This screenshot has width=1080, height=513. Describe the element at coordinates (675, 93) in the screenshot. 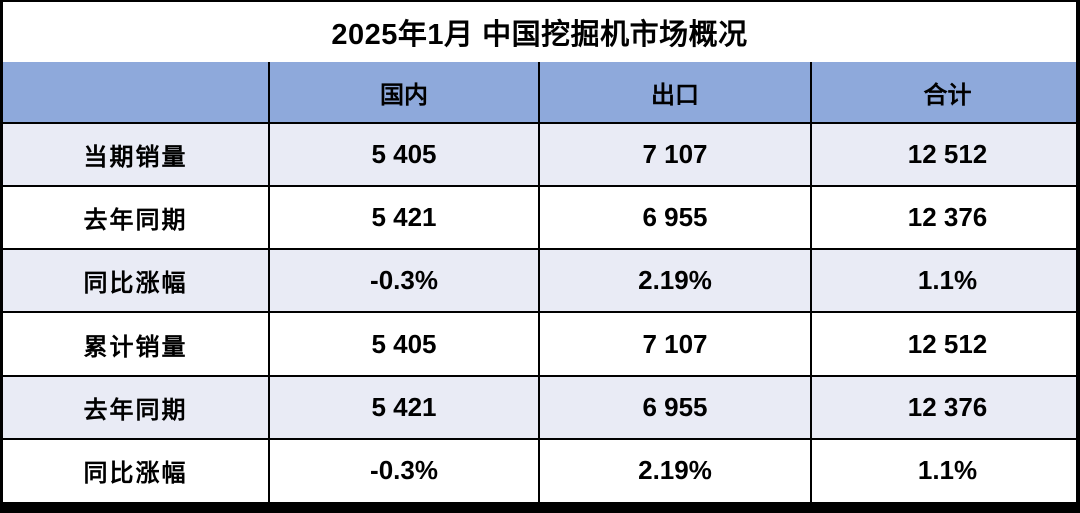

I see `header-cell-export: 出口` at that location.